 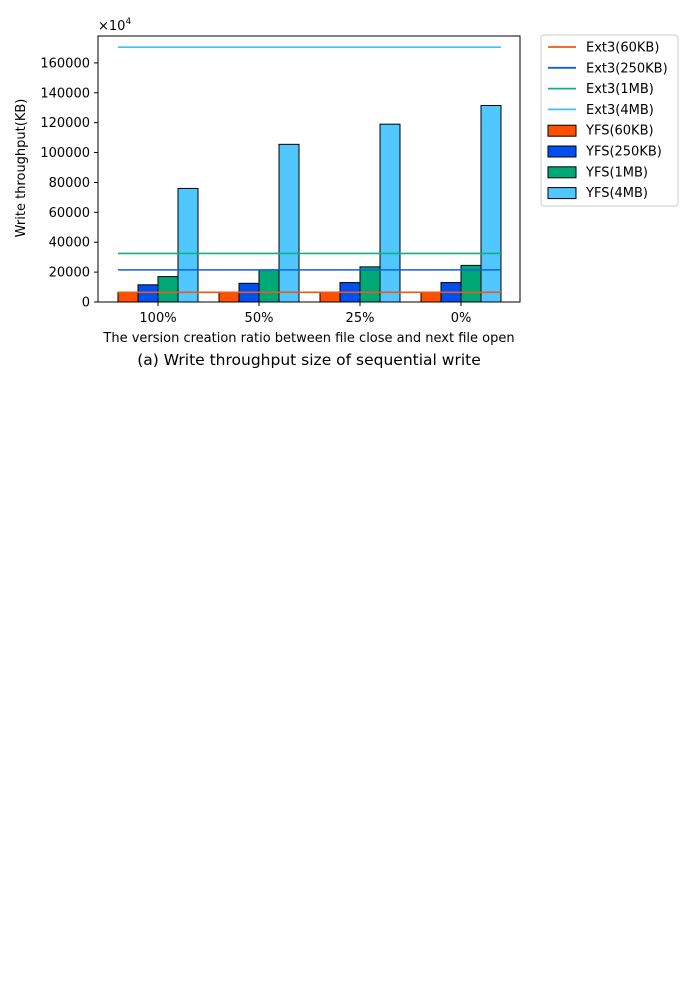 I want to click on legend-label: YFS(4MB), so click(x=616, y=193).